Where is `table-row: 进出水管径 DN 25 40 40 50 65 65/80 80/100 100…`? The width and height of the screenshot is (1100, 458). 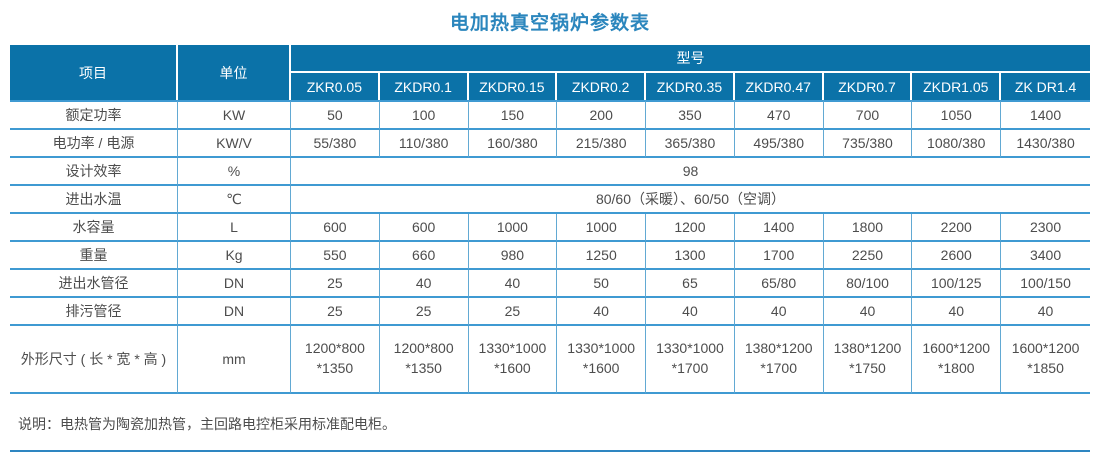
table-row: 进出水管径 DN 25 40 40 50 65 65/80 80/100 100… is located at coordinates (550, 284).